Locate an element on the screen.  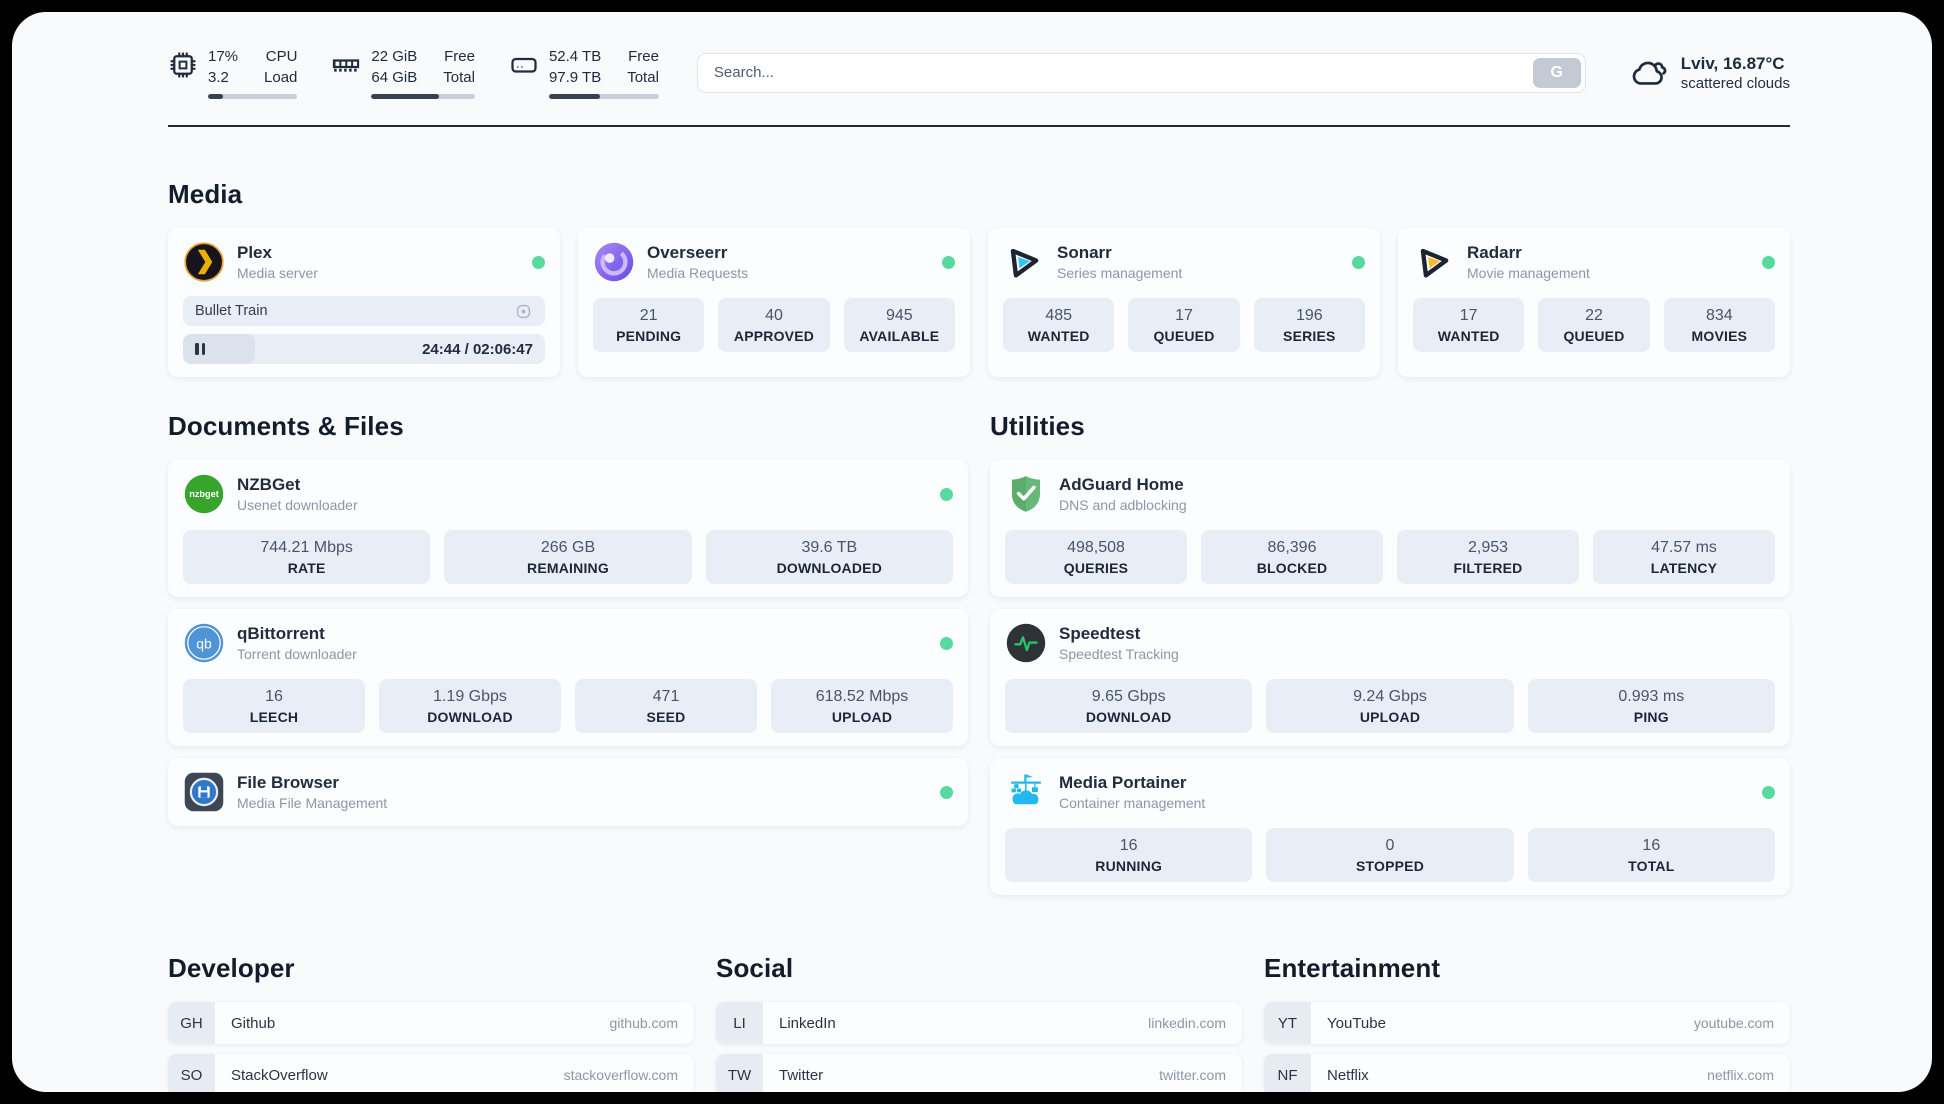
stat-label: REMAINING is located at coordinates (568, 568).